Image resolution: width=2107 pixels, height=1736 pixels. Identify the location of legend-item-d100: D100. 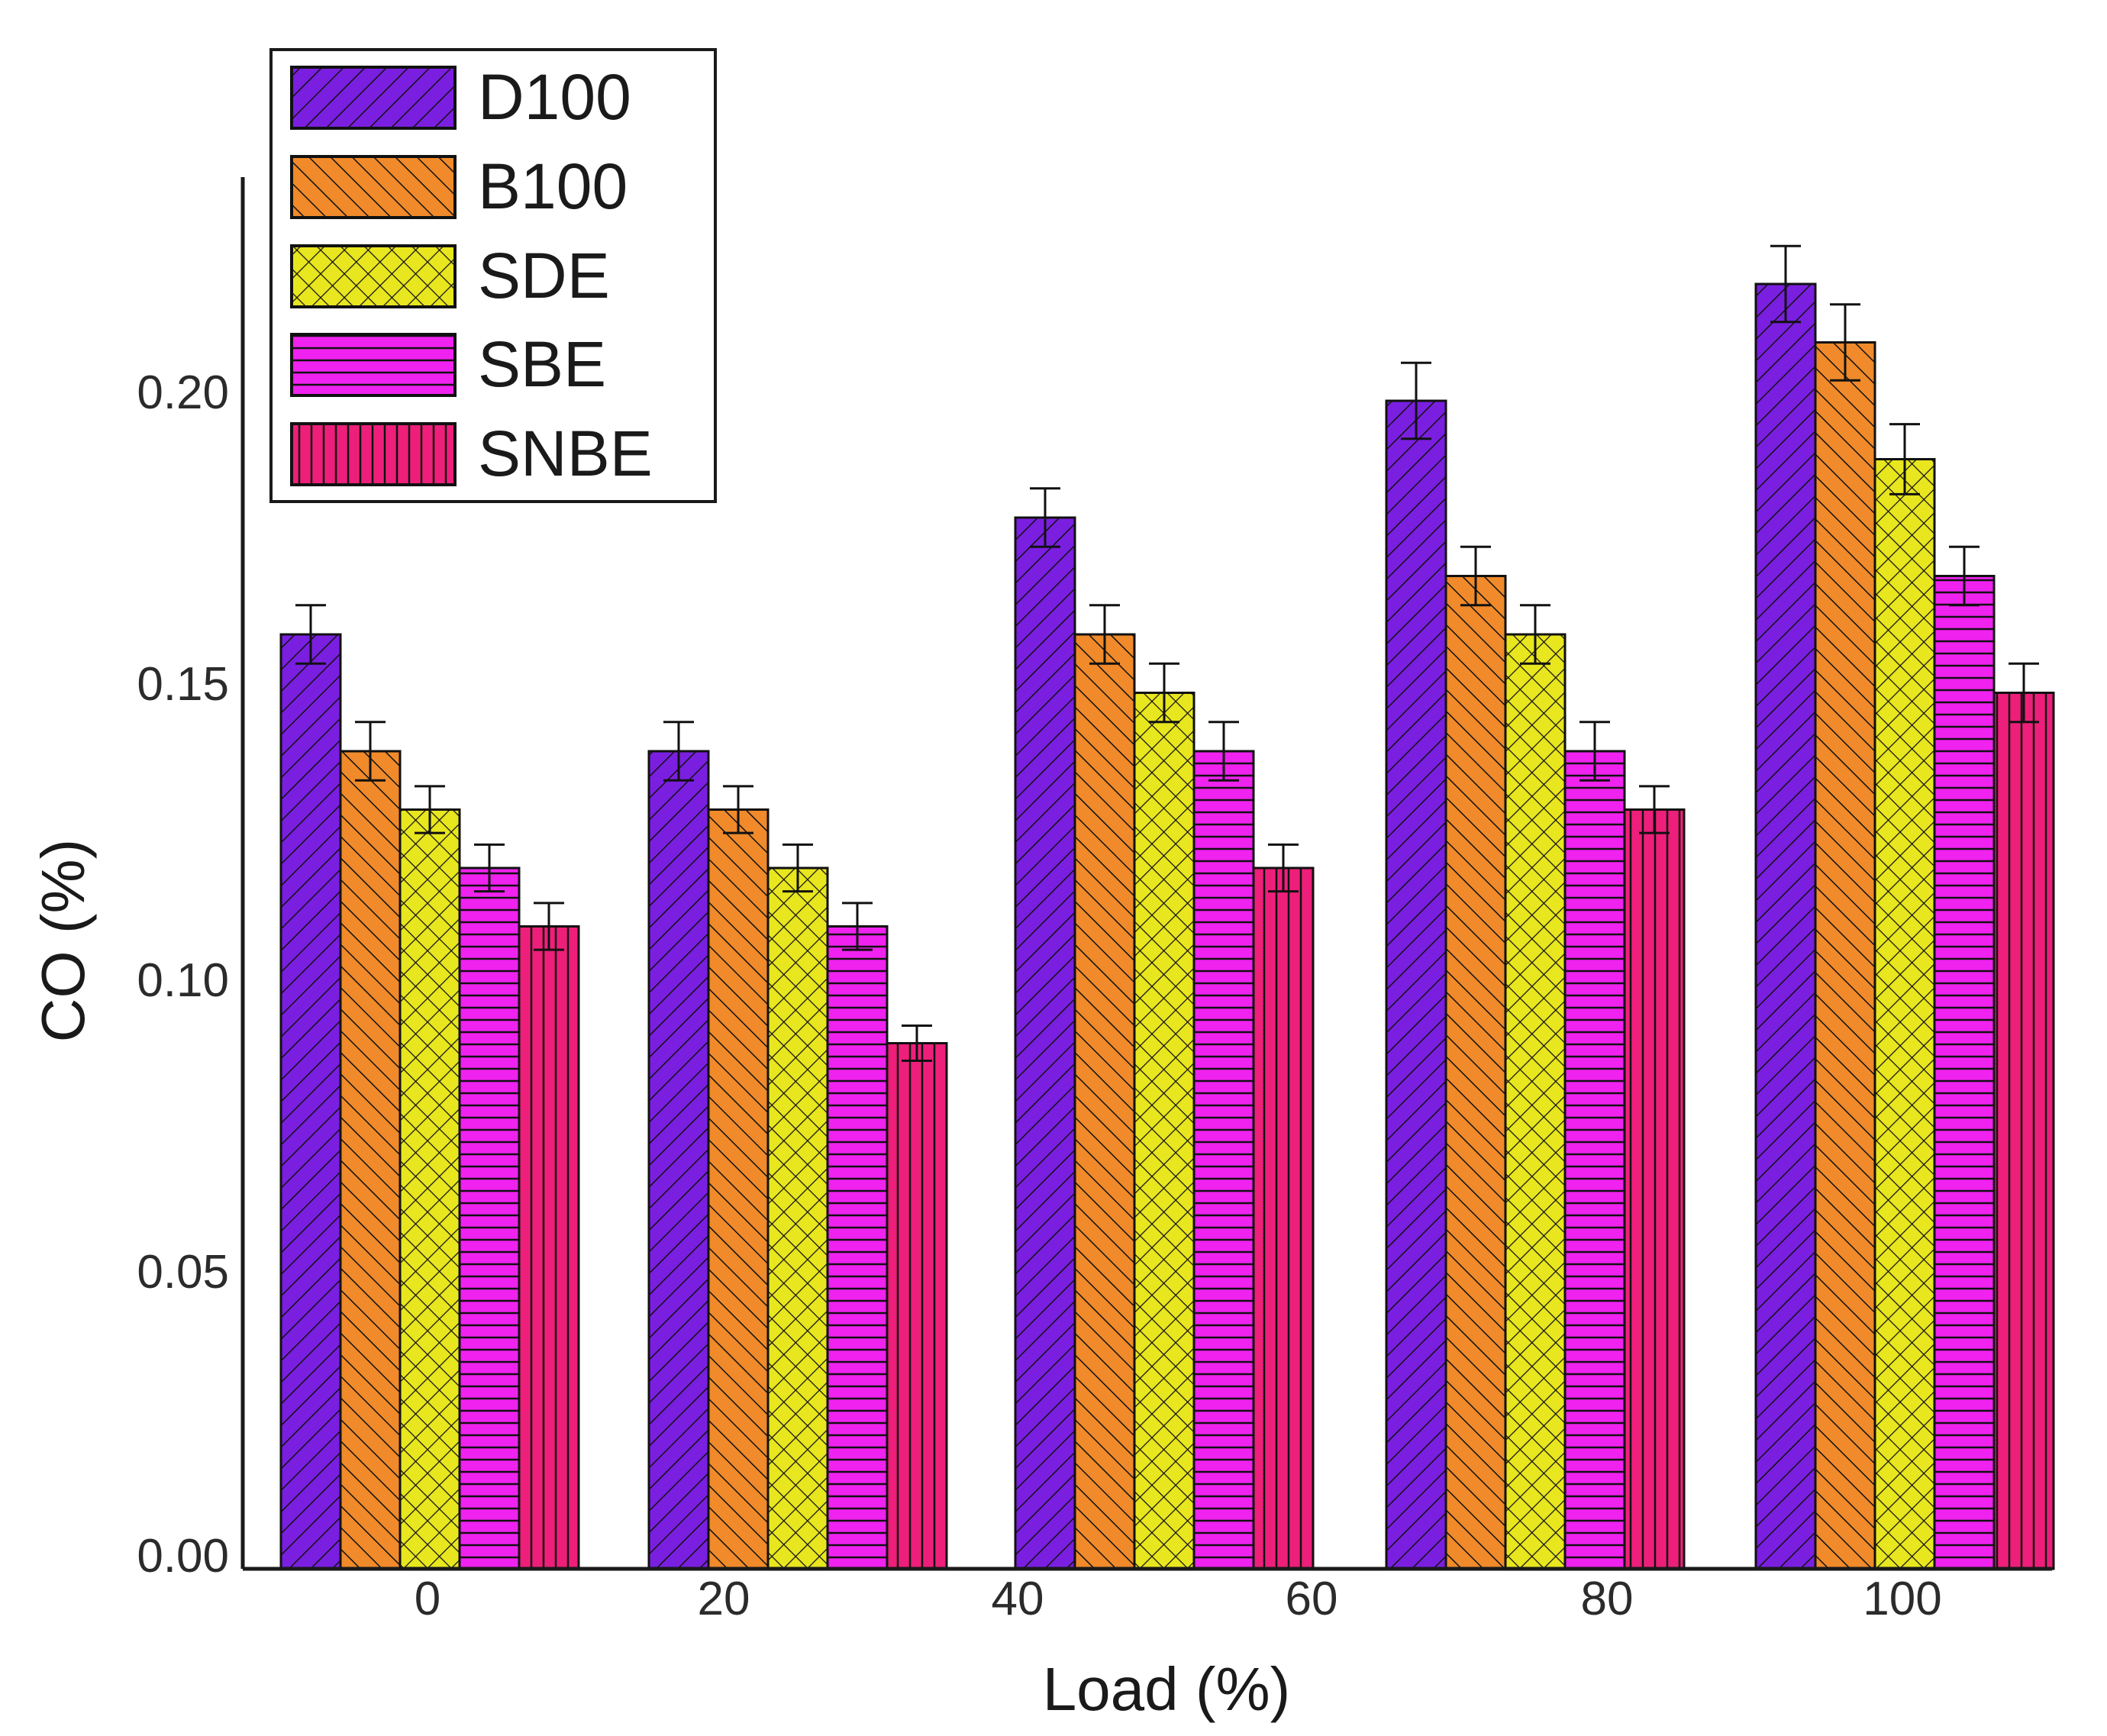
(460, 97).